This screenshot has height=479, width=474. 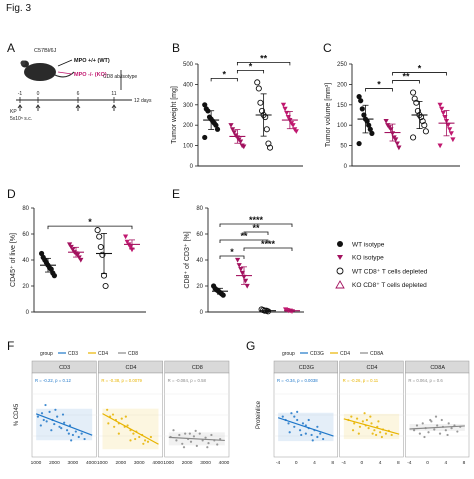 I want to click on x-tick-label: 8, so click(x=398, y=463).